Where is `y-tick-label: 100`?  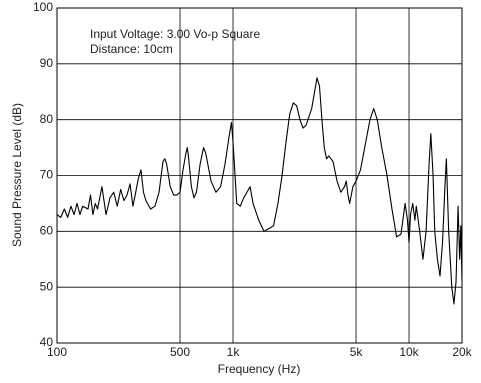 y-tick-label: 100 is located at coordinates (43, 7).